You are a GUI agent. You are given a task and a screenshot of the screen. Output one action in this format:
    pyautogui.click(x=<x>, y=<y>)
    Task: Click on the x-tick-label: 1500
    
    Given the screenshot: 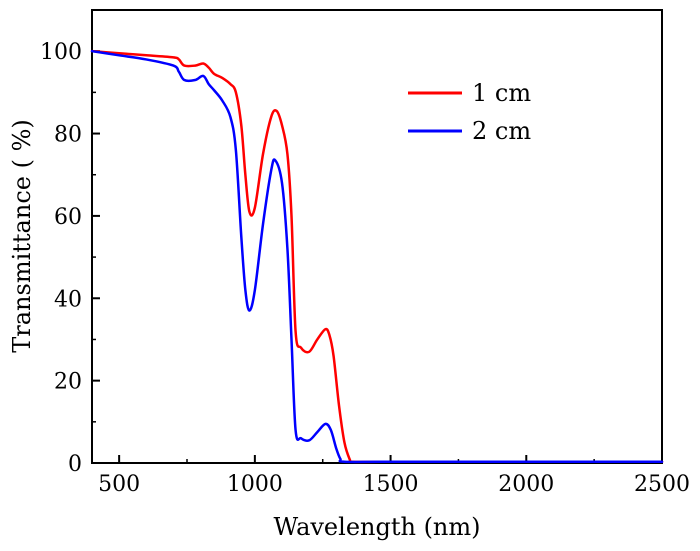 What is the action you would take?
    pyautogui.click(x=391, y=484)
    